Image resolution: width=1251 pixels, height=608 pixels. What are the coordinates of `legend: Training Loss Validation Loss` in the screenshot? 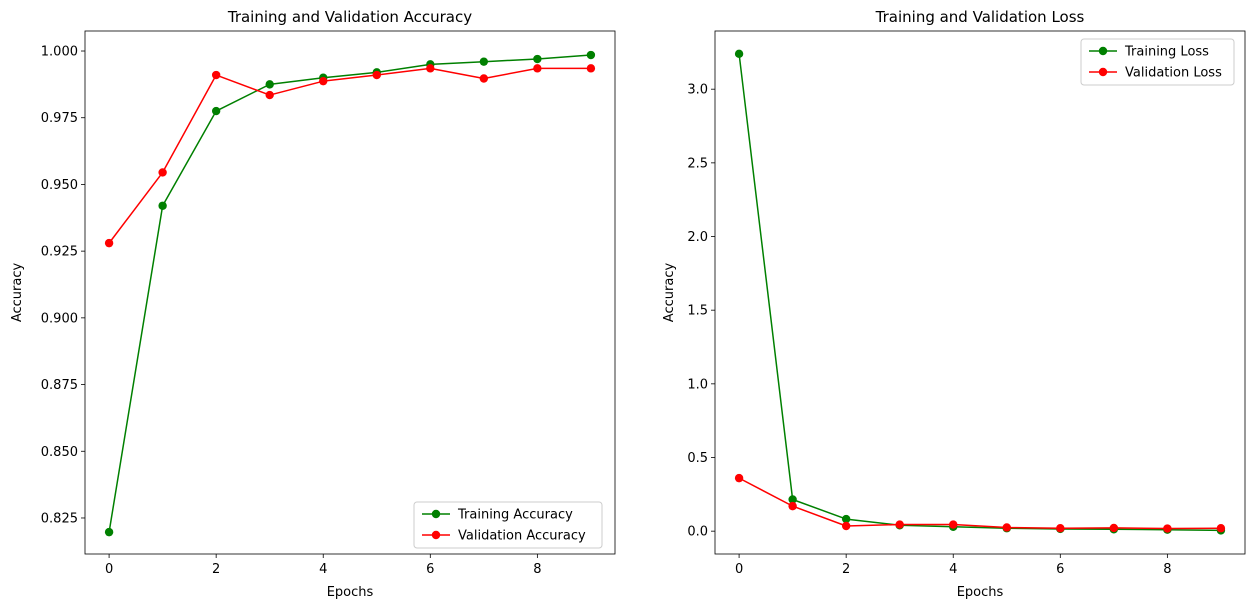 It's located at (1157, 62).